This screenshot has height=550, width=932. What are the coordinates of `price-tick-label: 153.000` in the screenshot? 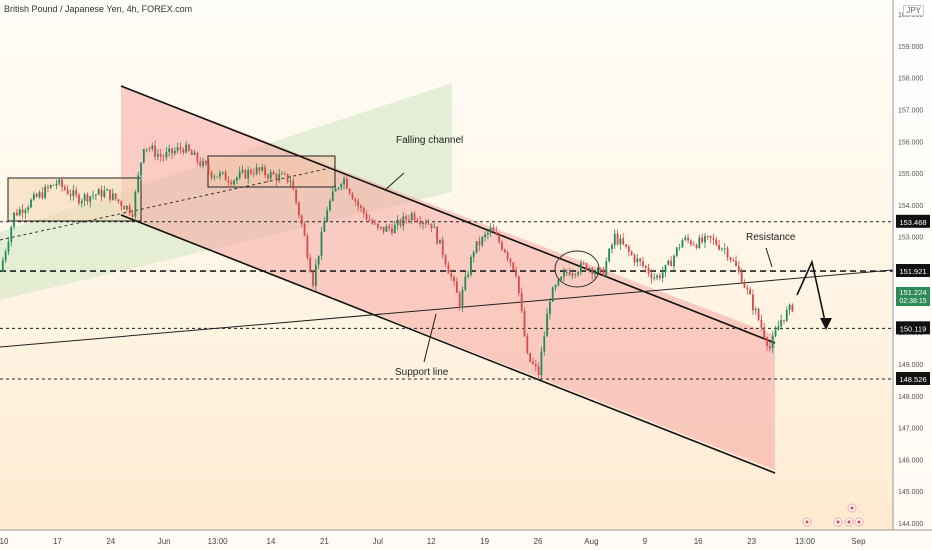 It's located at (910, 238).